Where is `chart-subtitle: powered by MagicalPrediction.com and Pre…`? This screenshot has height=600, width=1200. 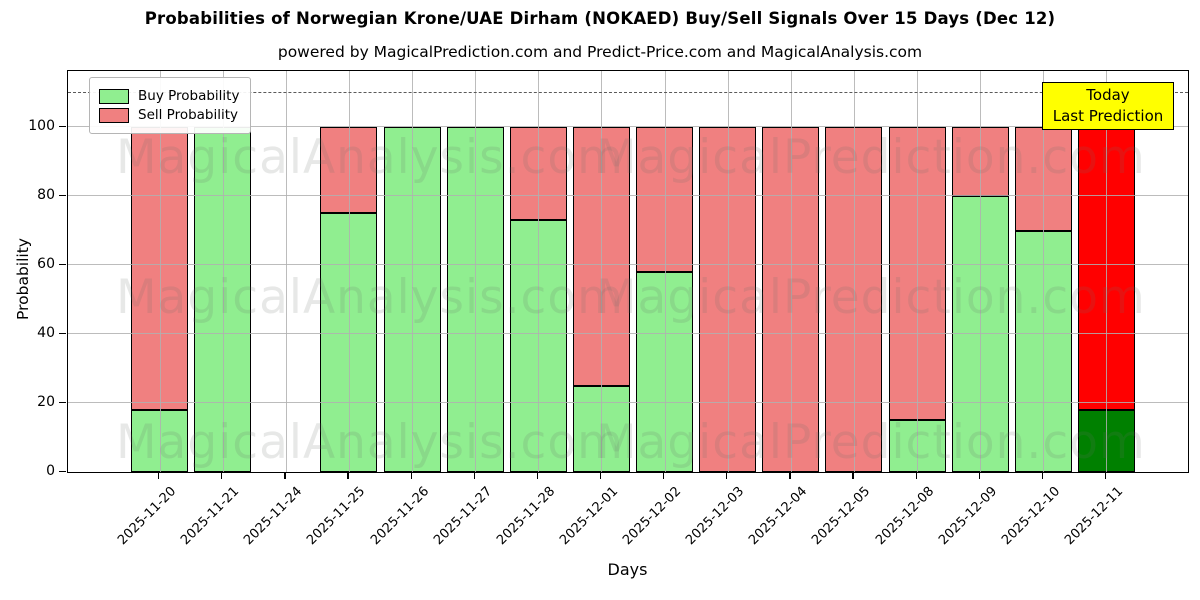 chart-subtitle: powered by MagicalPrediction.com and Pre… is located at coordinates (600, 52).